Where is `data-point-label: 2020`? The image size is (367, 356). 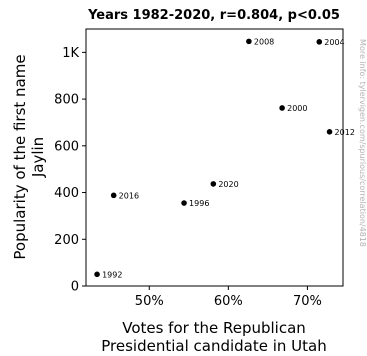 data-point-label: 2020 is located at coordinates (228, 184).